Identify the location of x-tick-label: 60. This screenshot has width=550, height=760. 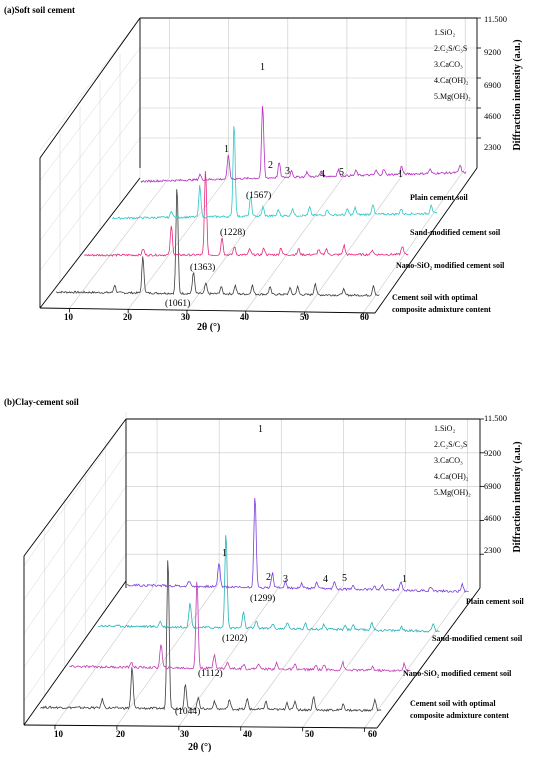
(373, 734).